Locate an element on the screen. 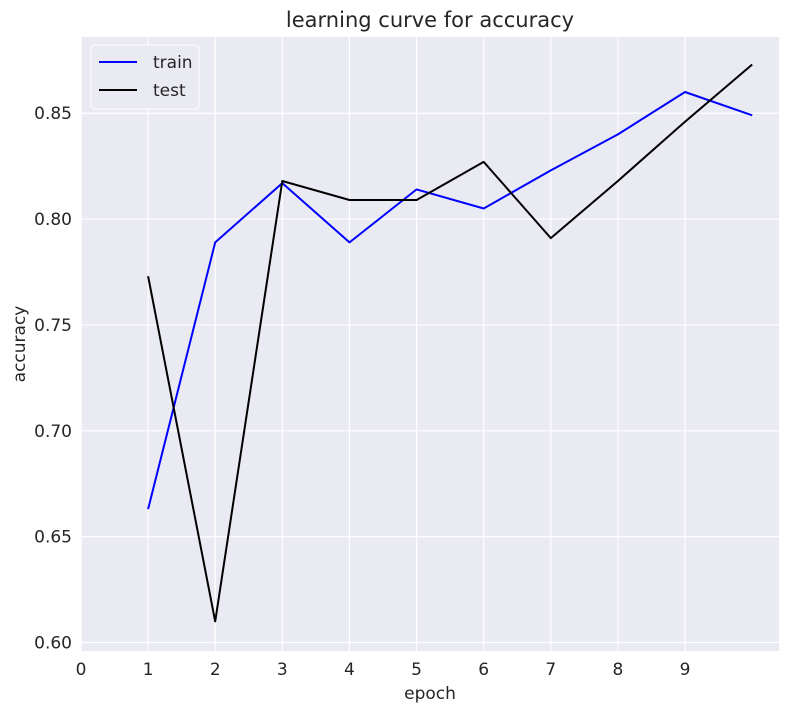 This screenshot has height=713, width=788. x-tick-label: 4 is located at coordinates (349, 670).